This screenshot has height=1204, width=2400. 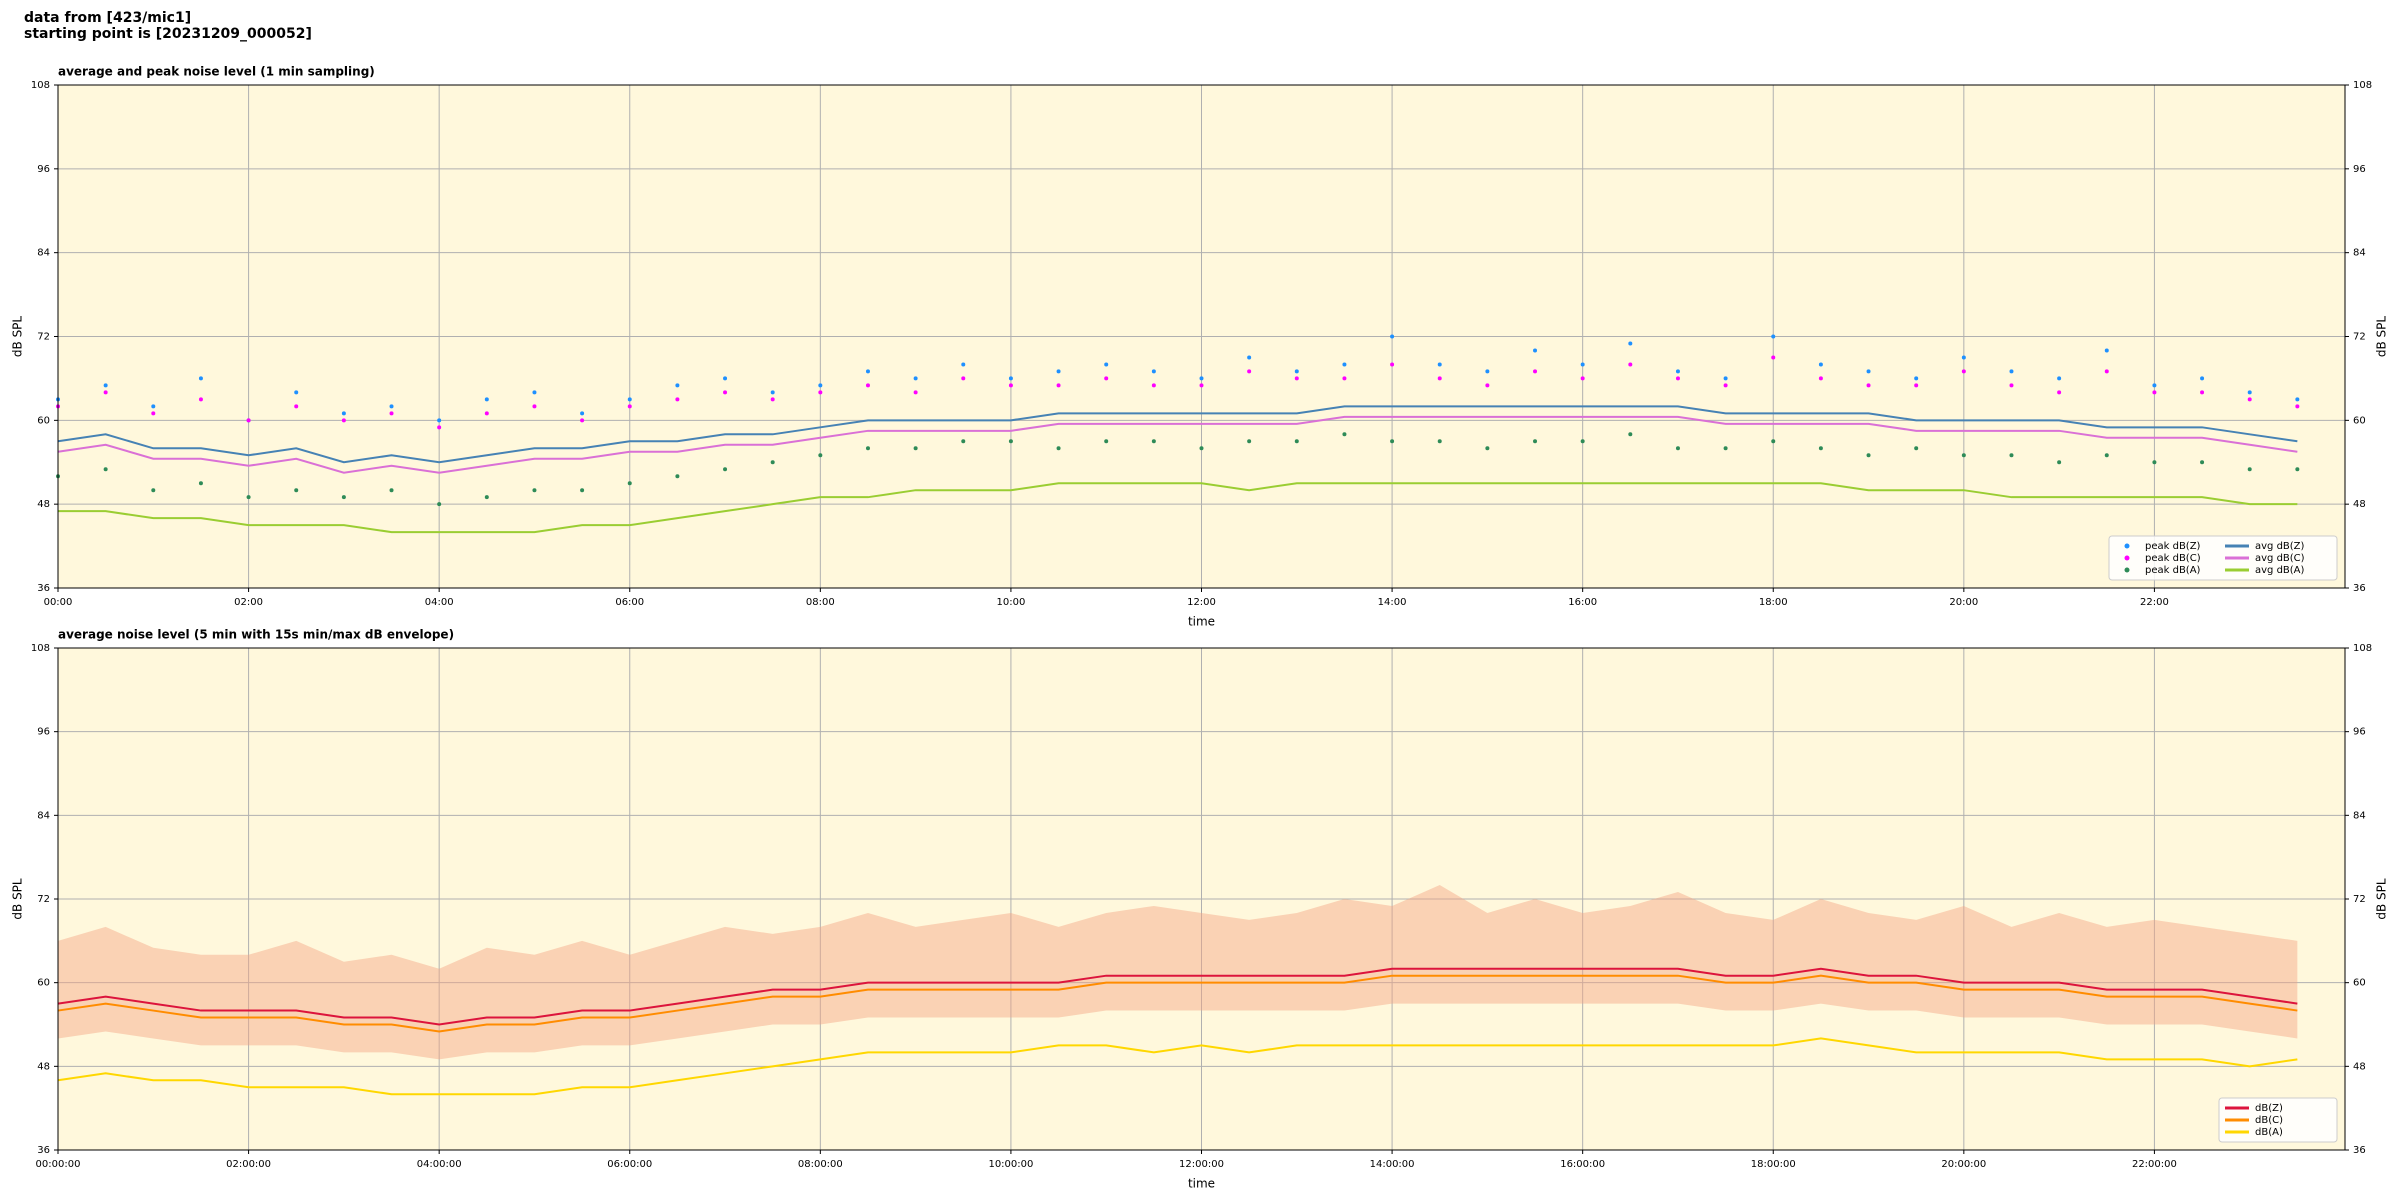 I want to click on x-tick-label: 18:00, so click(x=1773, y=602).